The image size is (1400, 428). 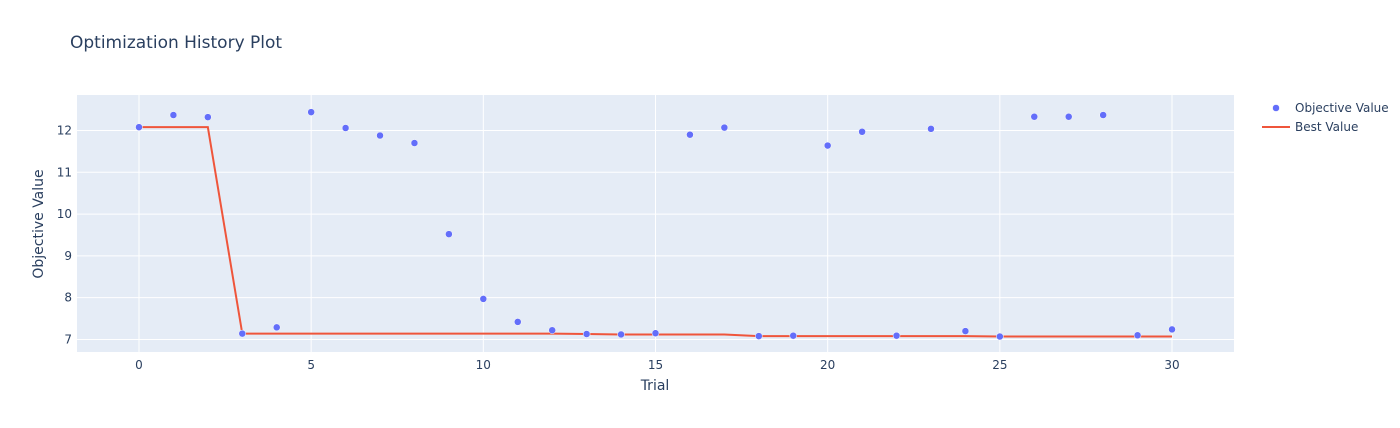 What do you see at coordinates (827, 365) in the screenshot?
I see `x-tick-label: 20` at bounding box center [827, 365].